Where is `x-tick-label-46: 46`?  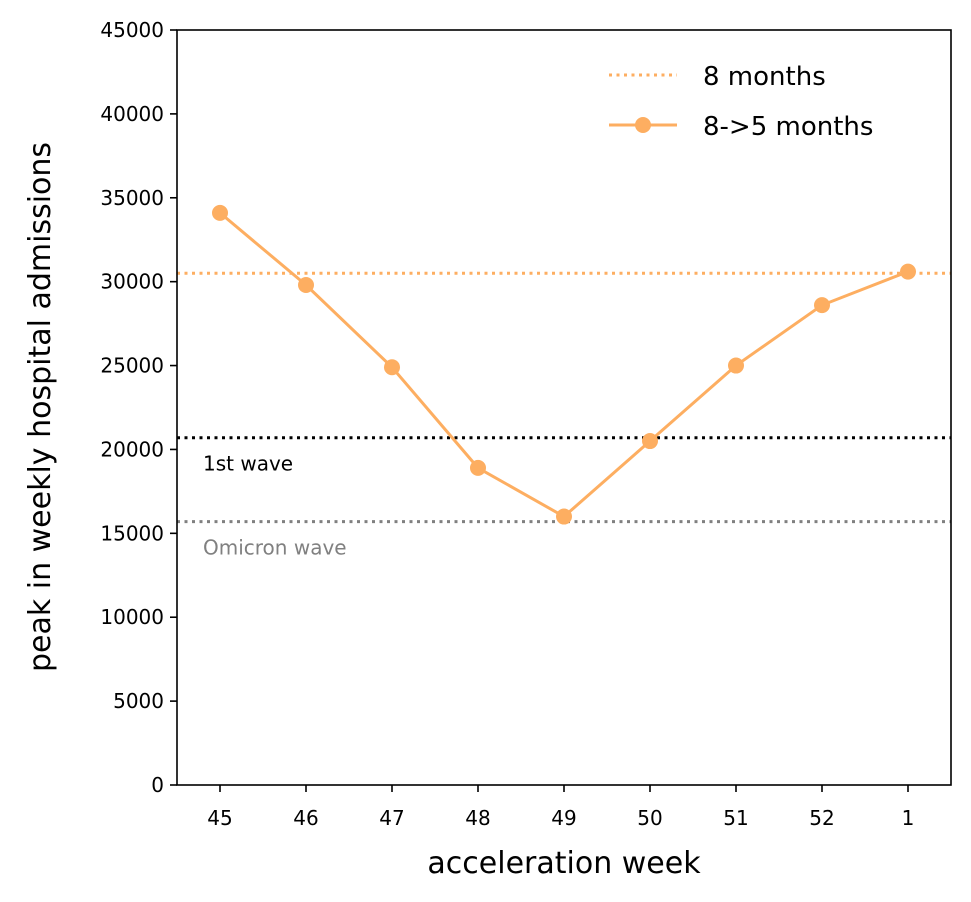
x-tick-label-46: 46 is located at coordinates (305, 818).